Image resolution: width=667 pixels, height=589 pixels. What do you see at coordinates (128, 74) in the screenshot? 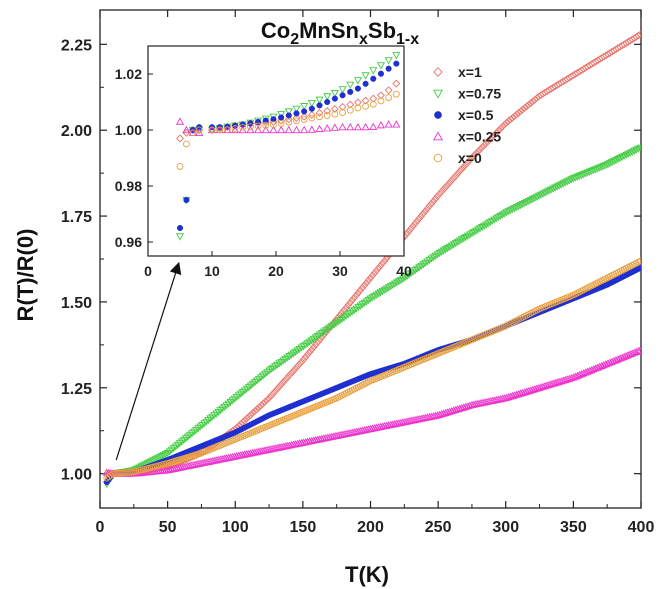
I see `inset-y-tick-label: 1.02` at bounding box center [128, 74].